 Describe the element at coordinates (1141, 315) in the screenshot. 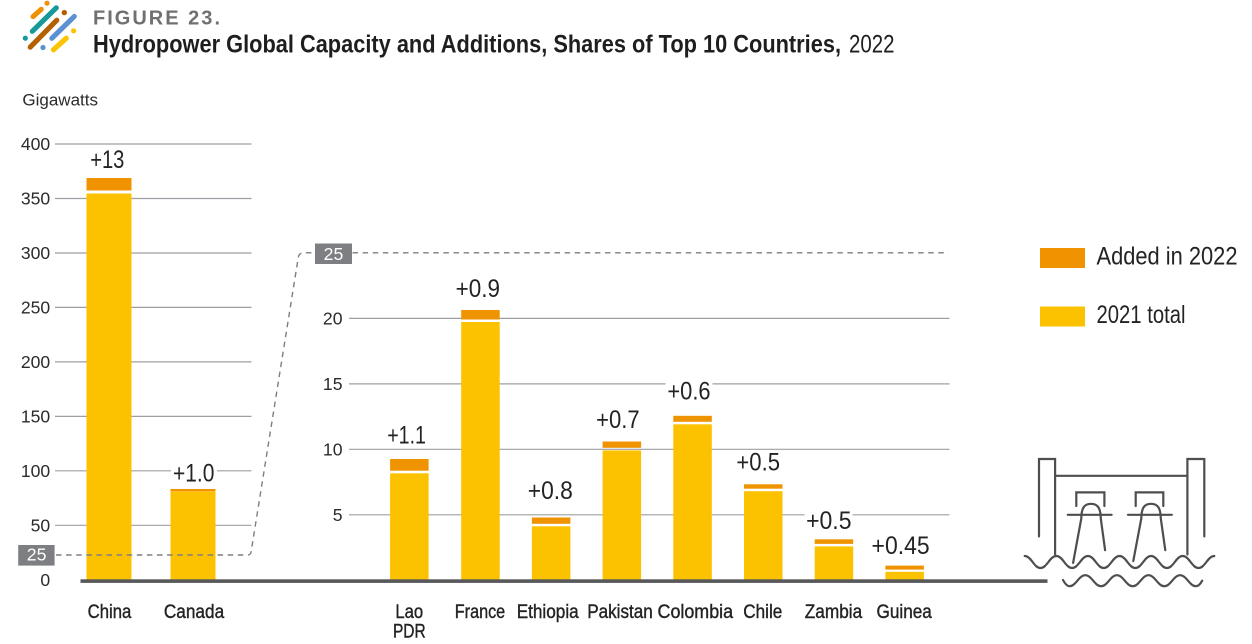

I see `svg-text: 2021 total` at that location.